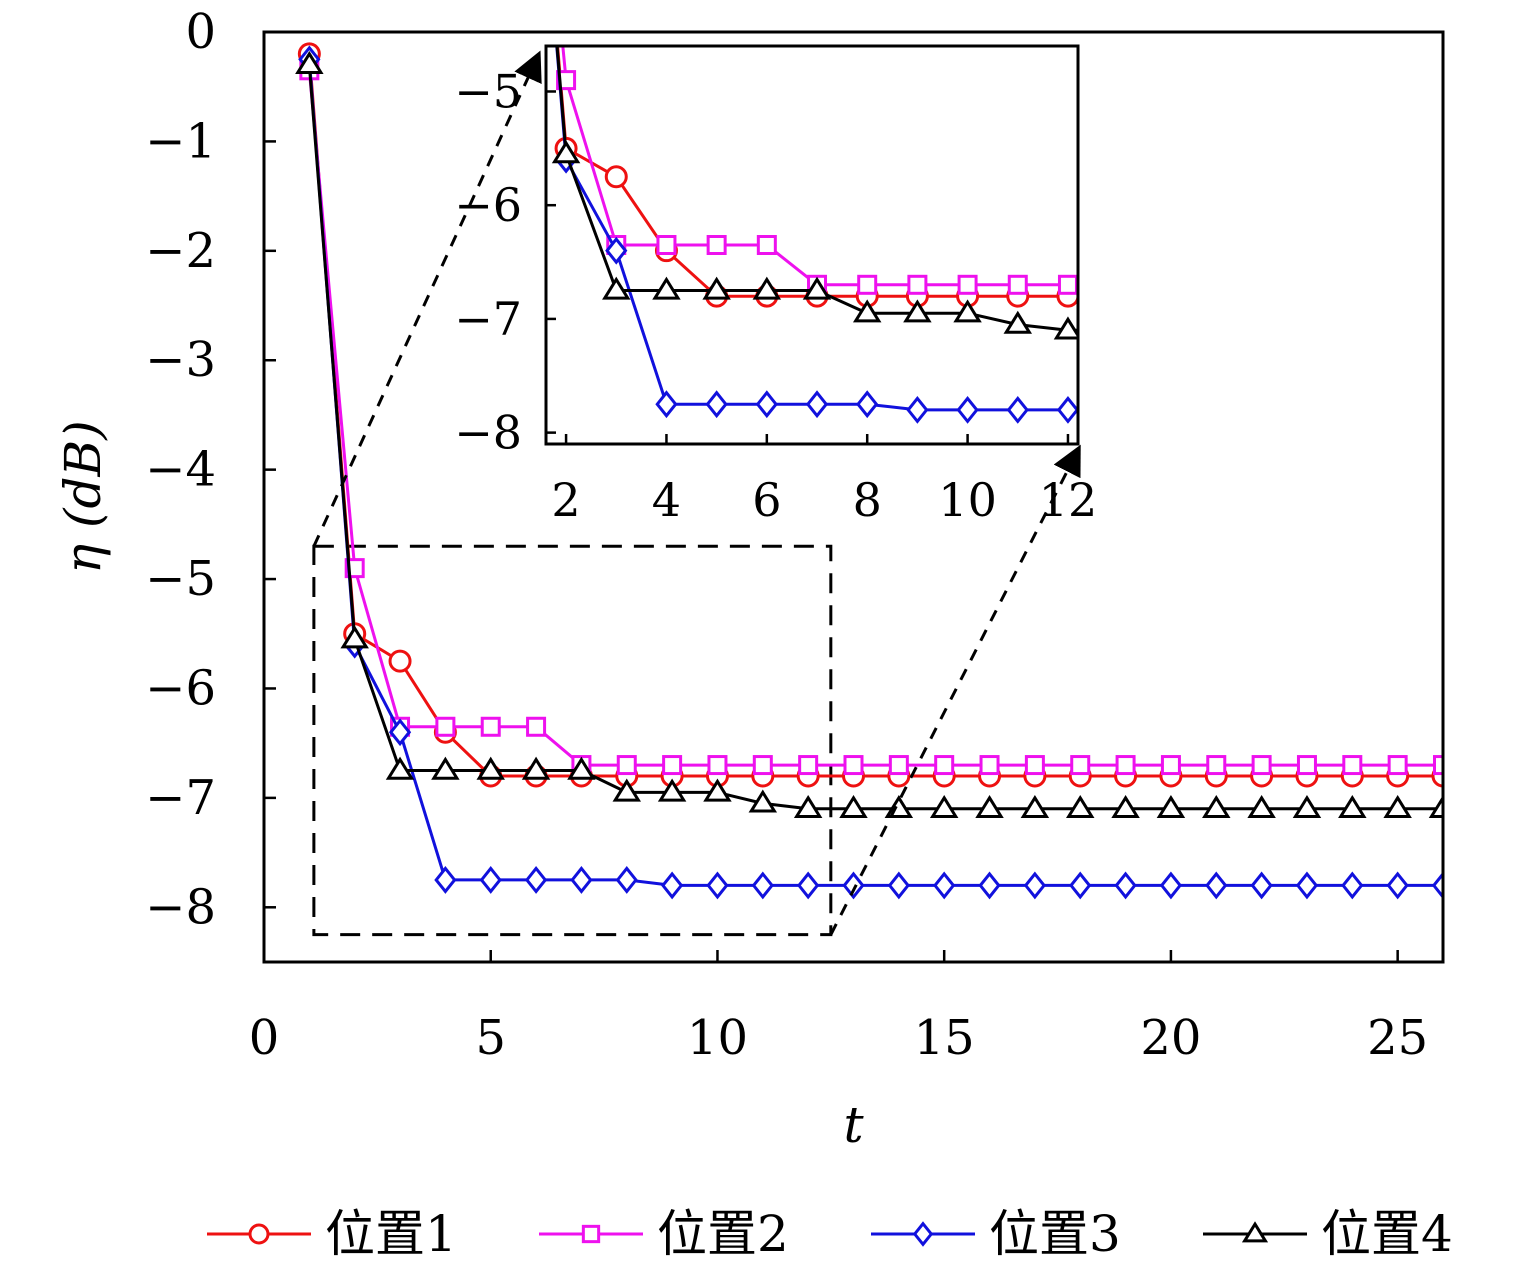 This screenshot has width=1535, height=1271. What do you see at coordinates (853, 1125) in the screenshot?
I see `x-axis-label: t` at bounding box center [853, 1125].